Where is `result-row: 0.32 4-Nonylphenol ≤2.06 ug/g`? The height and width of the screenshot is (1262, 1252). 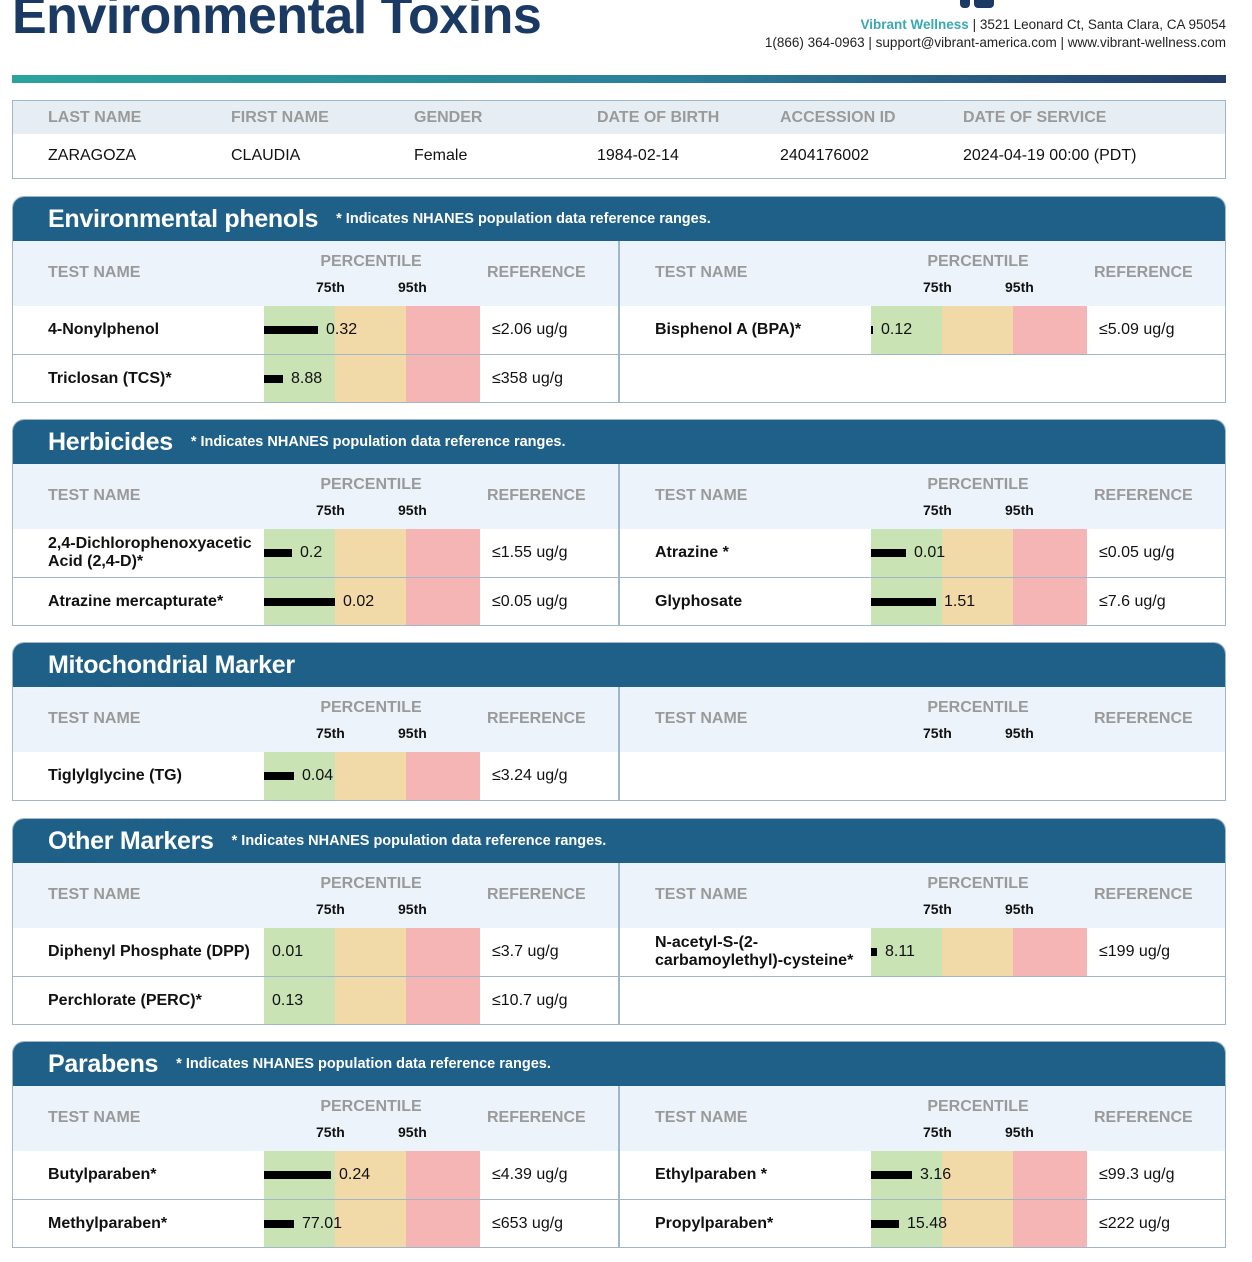 result-row: 0.32 4-Nonylphenol ≤2.06 ug/g is located at coordinates (315, 330).